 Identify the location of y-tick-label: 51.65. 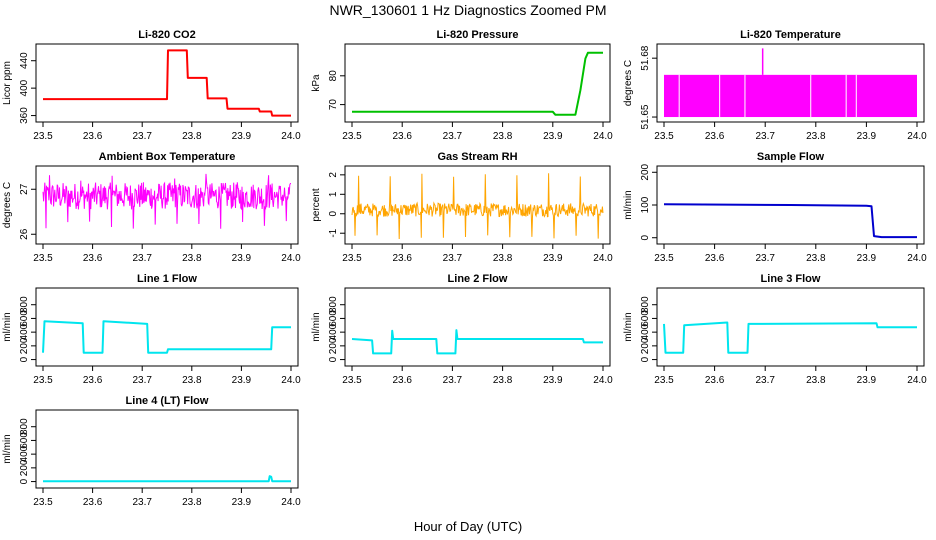
(645, 116).